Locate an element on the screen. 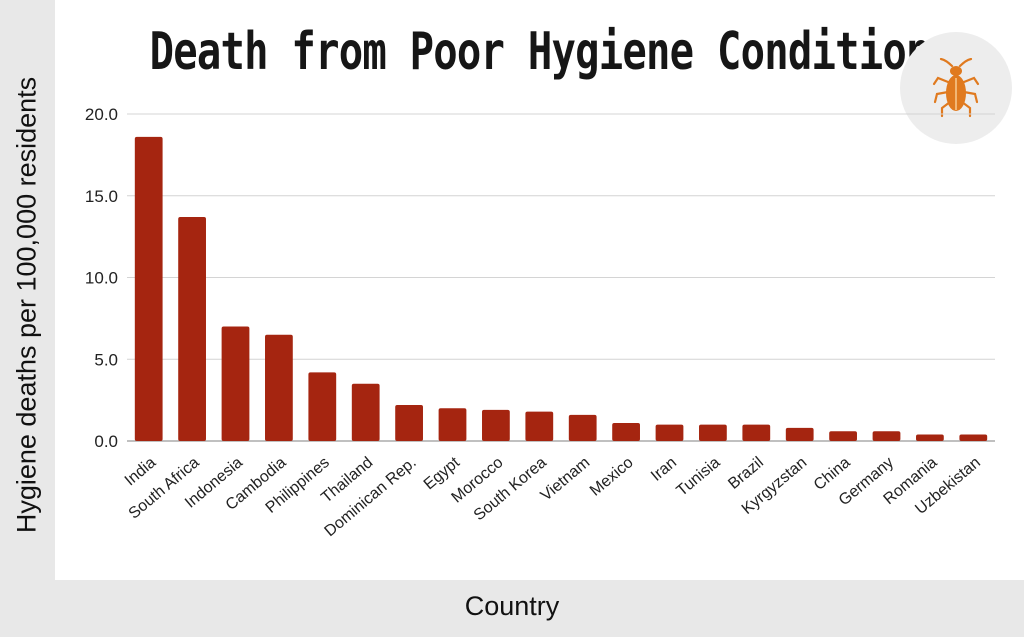 The height and width of the screenshot is (637, 1024). y-tick-label: 5.0 is located at coordinates (106, 359).